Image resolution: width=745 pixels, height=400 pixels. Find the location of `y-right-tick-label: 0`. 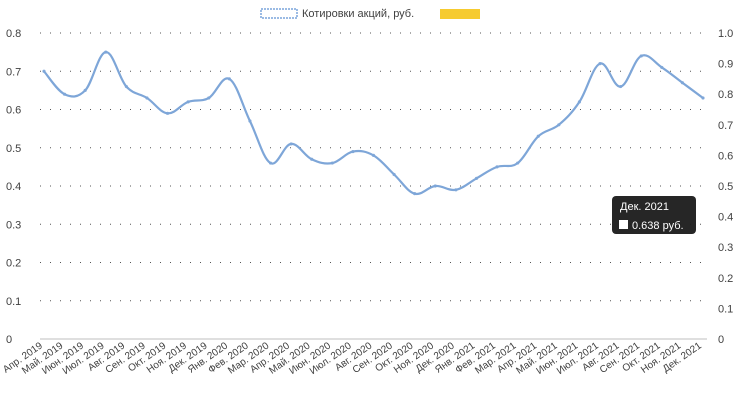

y-right-tick-label: 0 is located at coordinates (721, 340).